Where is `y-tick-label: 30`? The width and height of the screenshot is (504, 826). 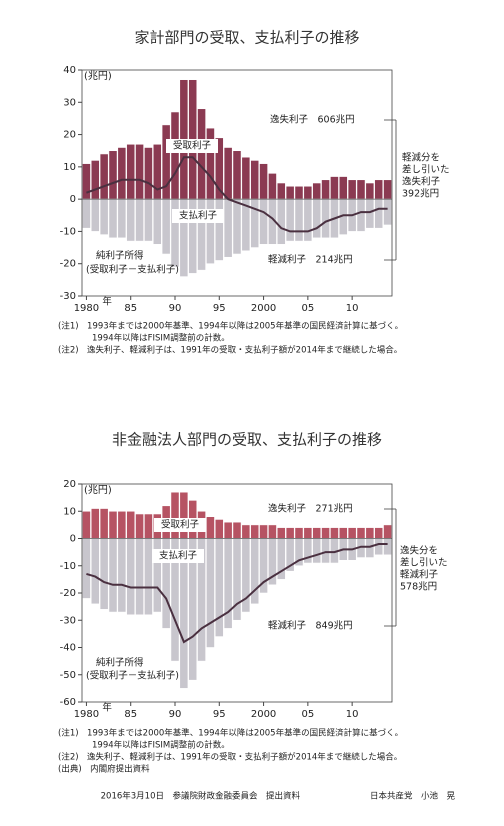 y-tick-label: 30 is located at coordinates (69, 102).